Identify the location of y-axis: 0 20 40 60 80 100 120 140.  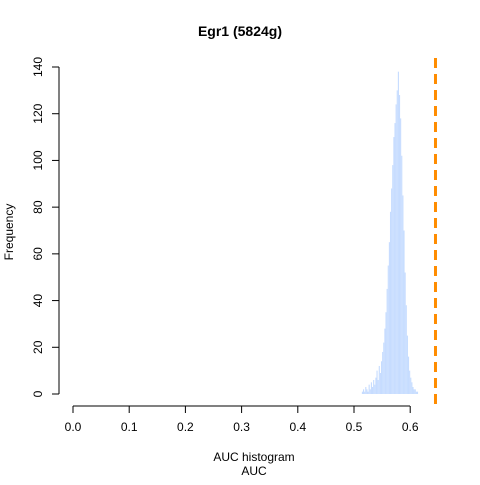
(45, 227).